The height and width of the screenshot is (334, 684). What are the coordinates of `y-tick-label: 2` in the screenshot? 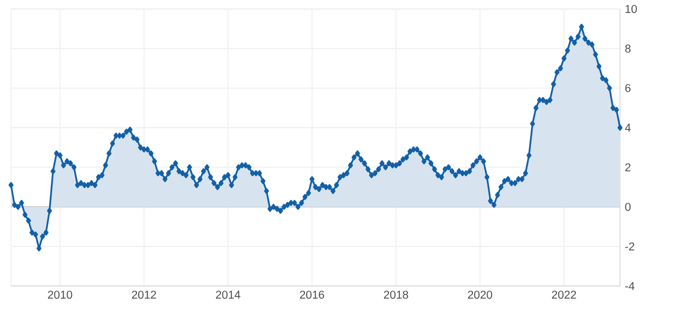 It's located at (627, 167).